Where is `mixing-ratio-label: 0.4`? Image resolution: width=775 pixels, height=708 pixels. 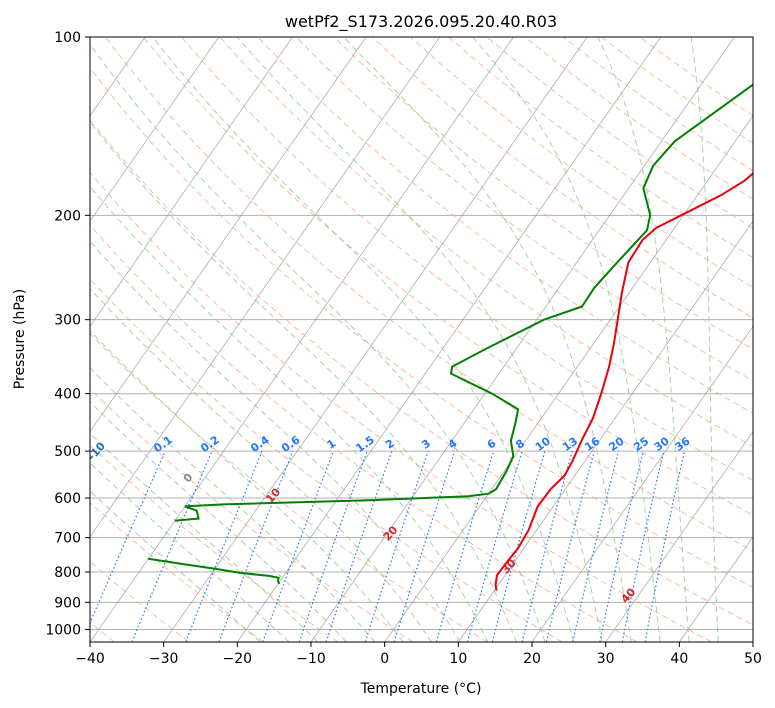 mixing-ratio-label: 0.4 is located at coordinates (260, 444).